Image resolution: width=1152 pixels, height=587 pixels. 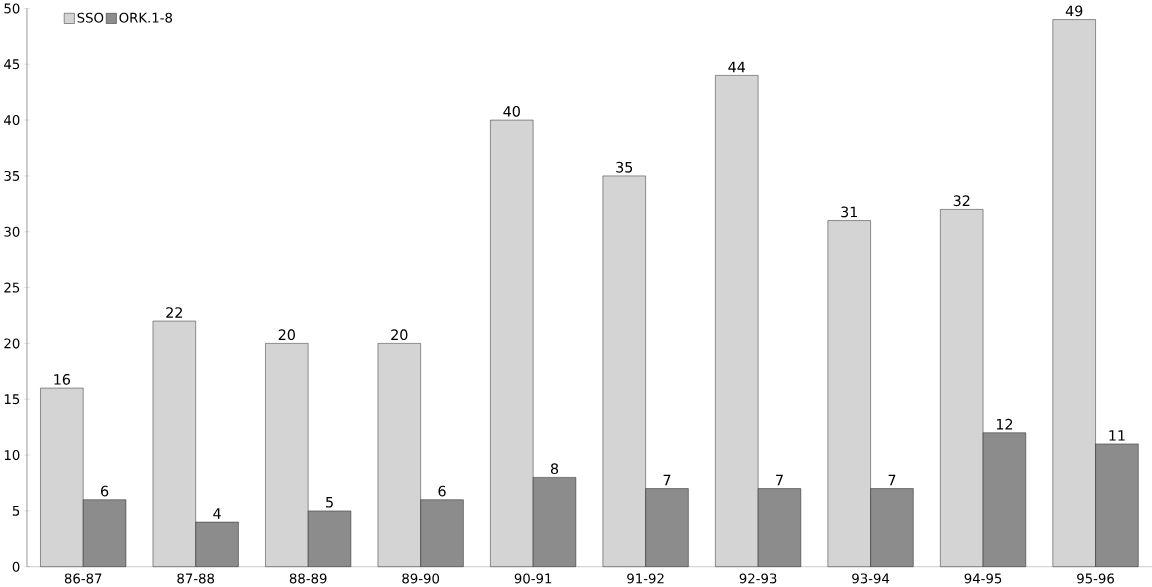 I want to click on data-label: 11, so click(x=1117, y=435).